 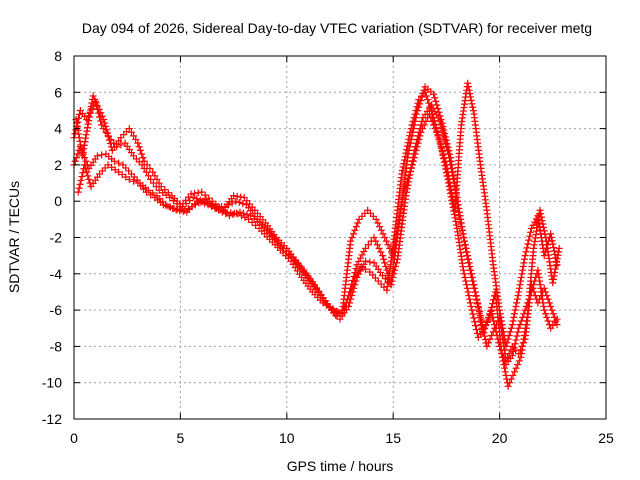 What do you see at coordinates (14, 237) in the screenshot?
I see `y-axis-label: SDTVAR / TECUs` at bounding box center [14, 237].